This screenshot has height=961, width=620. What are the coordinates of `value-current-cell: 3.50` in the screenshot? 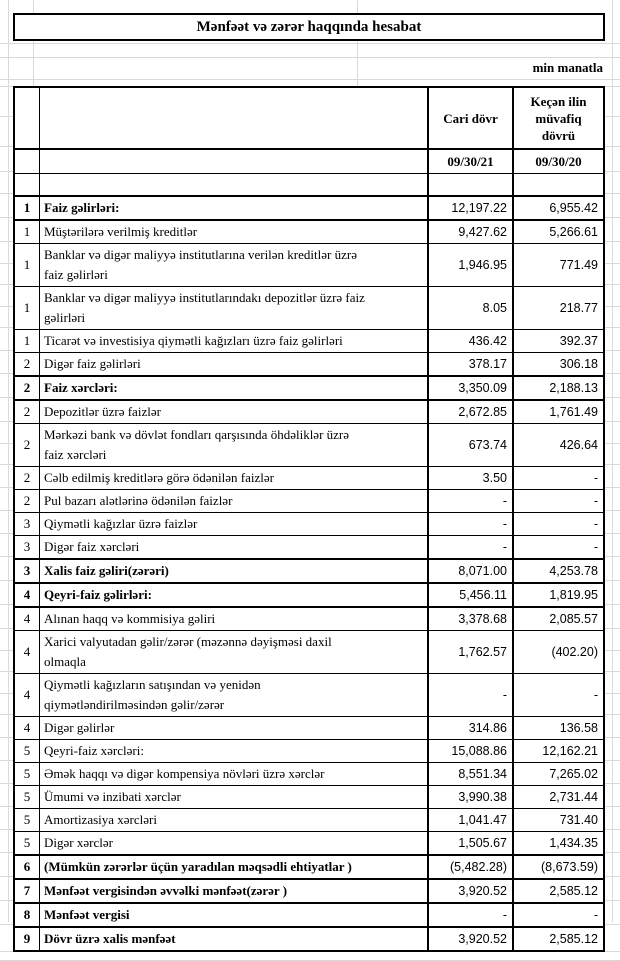 It's located at (471, 478).